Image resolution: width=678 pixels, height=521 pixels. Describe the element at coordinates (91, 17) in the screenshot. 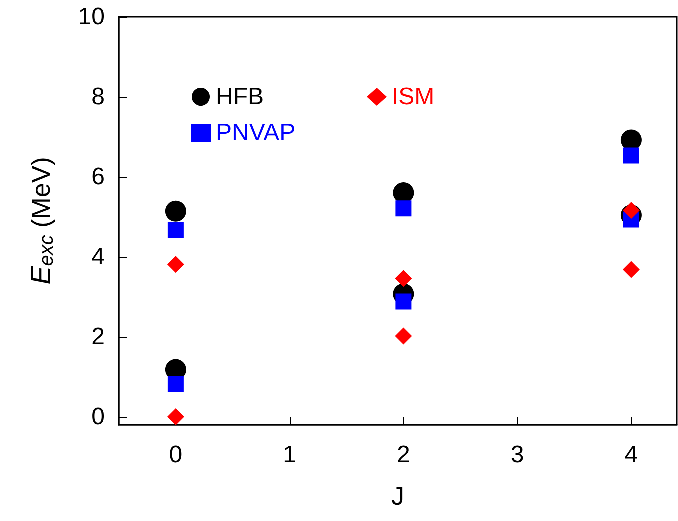

I see `y-tick-label: 10` at that location.